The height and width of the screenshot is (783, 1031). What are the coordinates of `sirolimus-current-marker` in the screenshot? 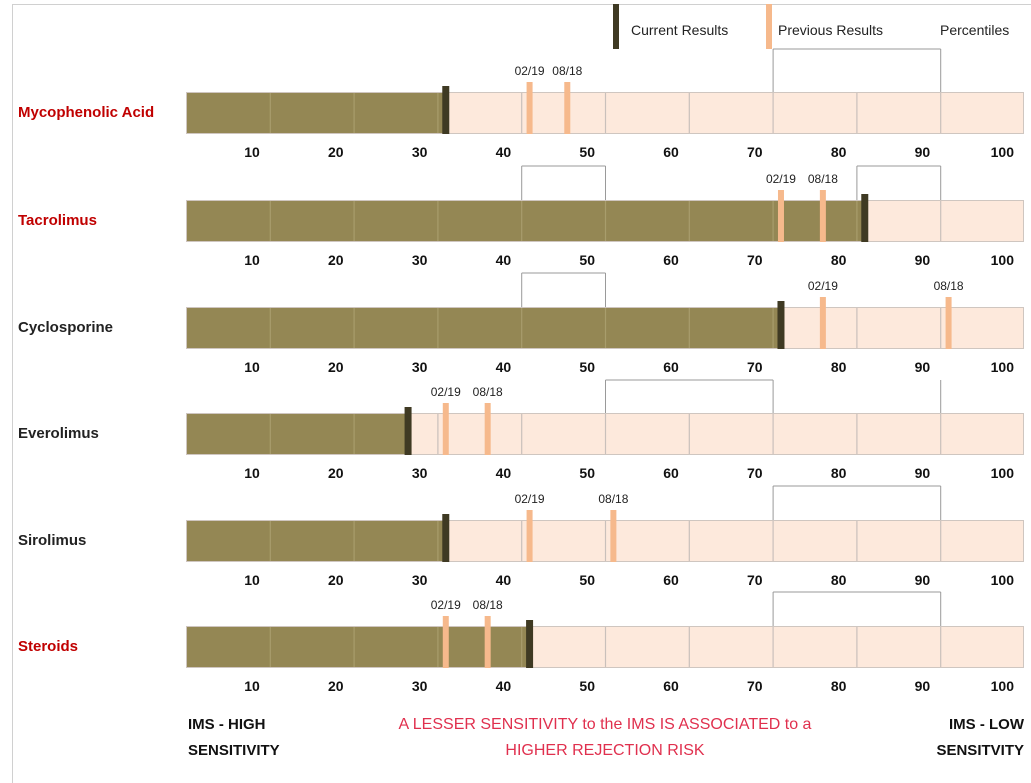 It's located at (446, 538).